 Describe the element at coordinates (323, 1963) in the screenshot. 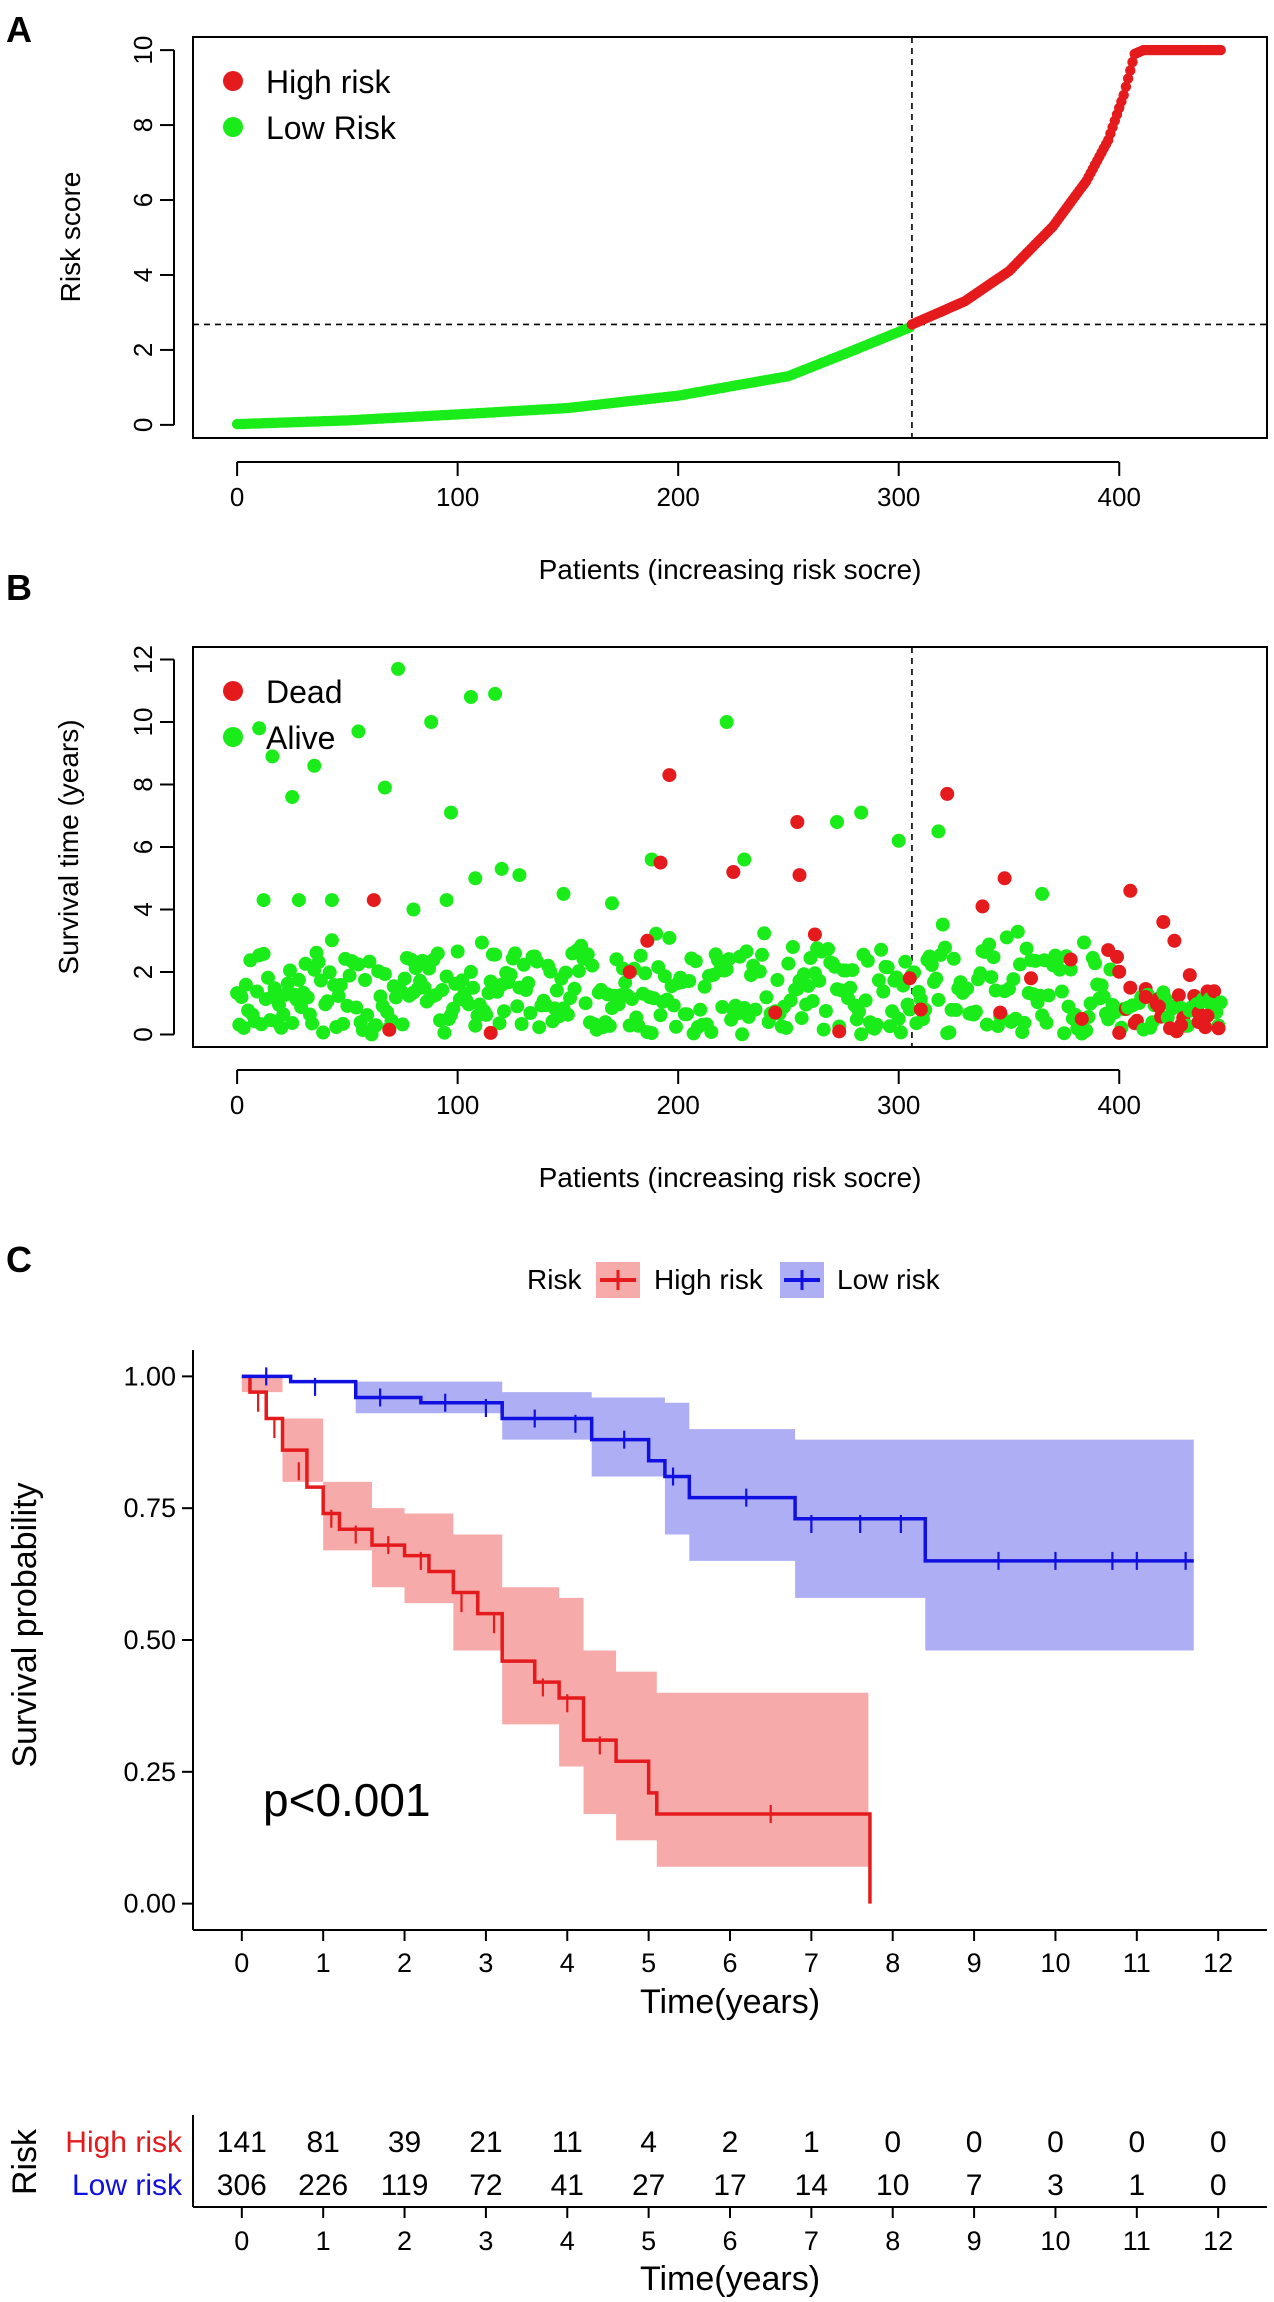

I see `km-x-tick-label: 1` at that location.